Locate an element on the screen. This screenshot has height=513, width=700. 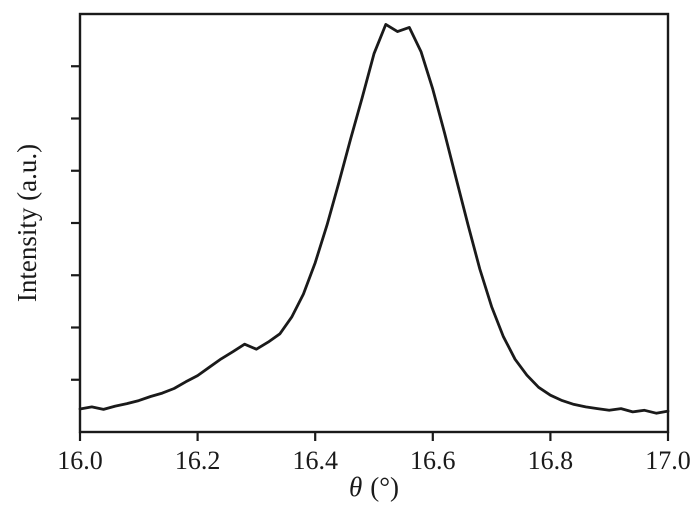
x-axis-label-units: (°) is located at coordinates (384, 487).